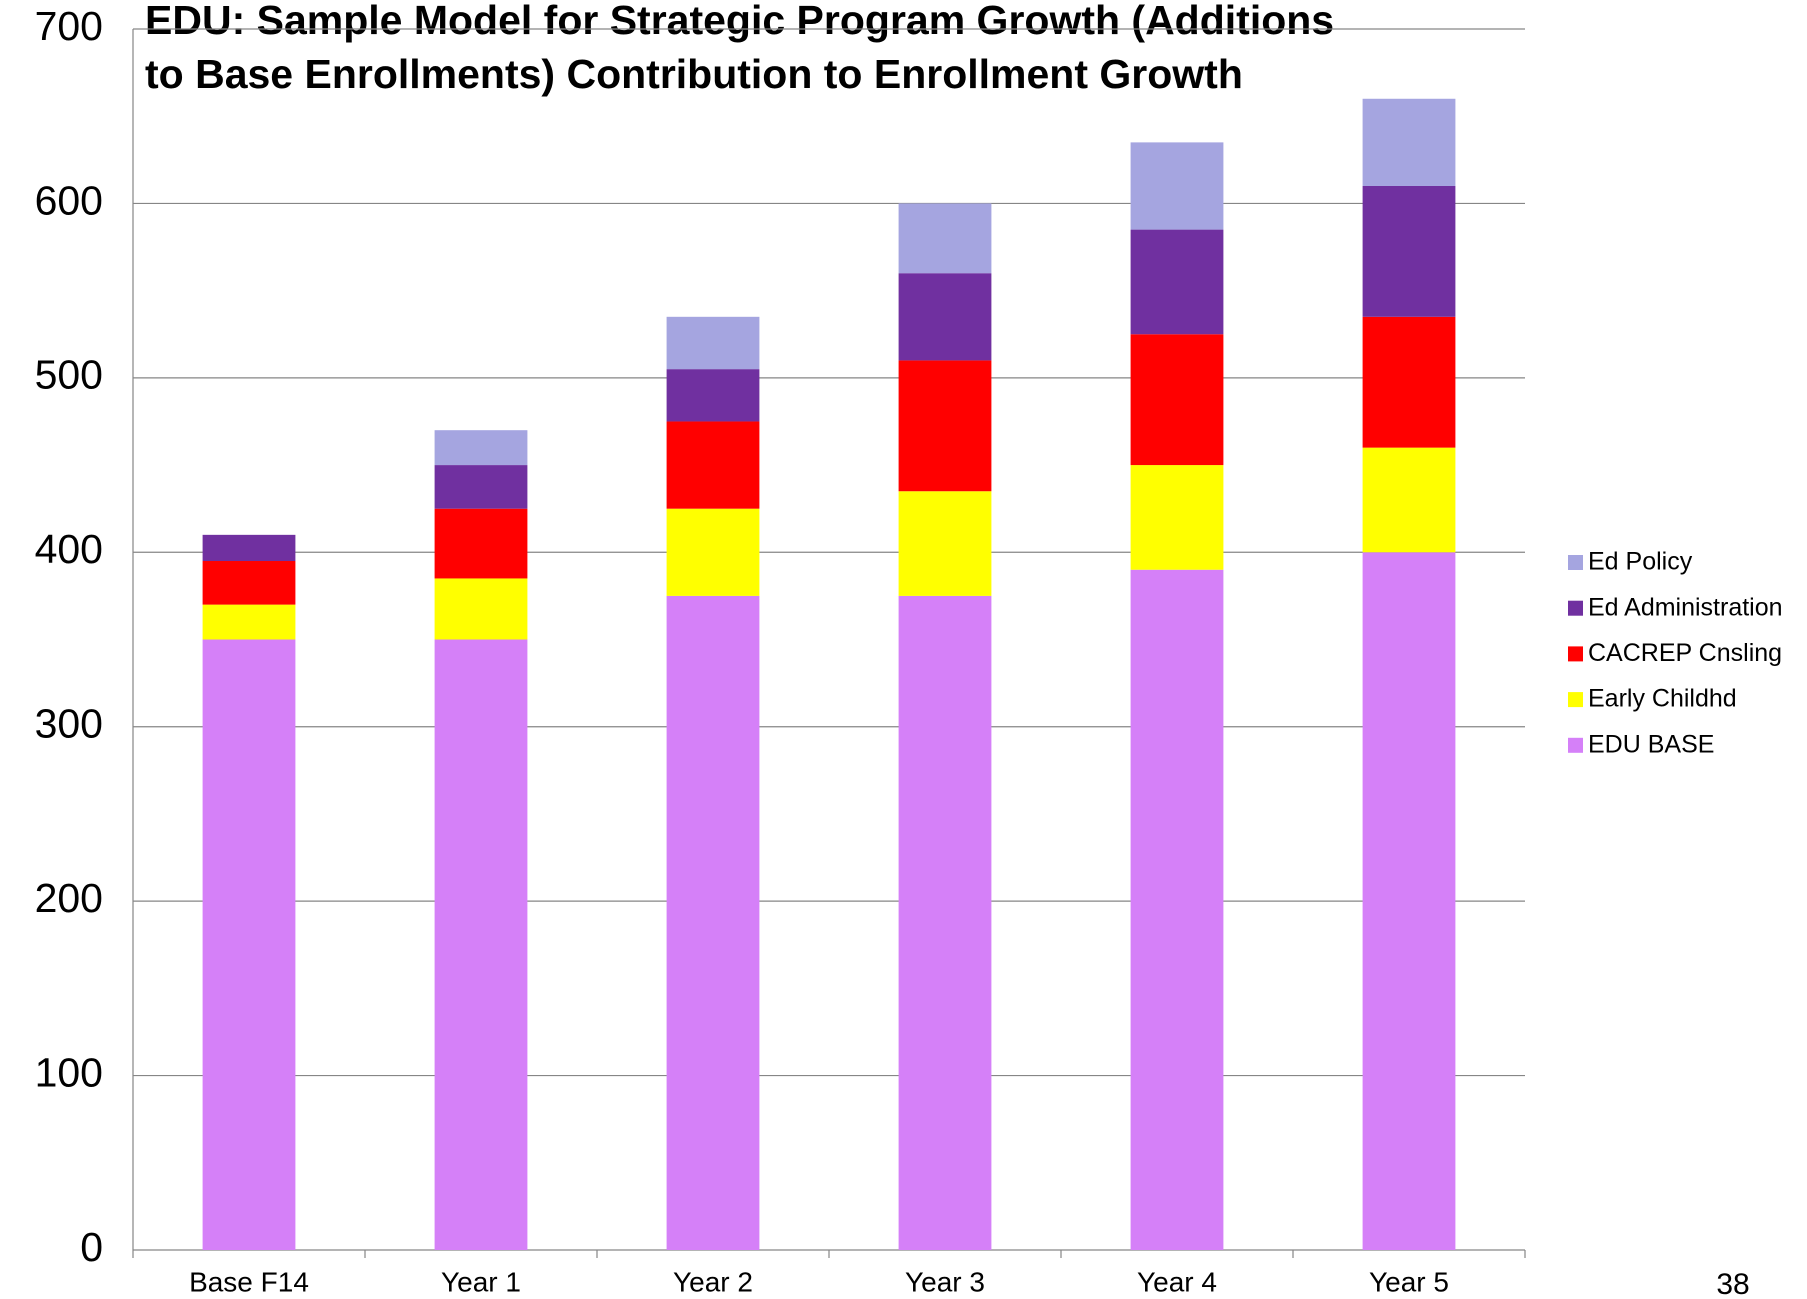 The height and width of the screenshot is (1299, 1807). I want to click on x-tick-label: Year 4, so click(1177, 1281).